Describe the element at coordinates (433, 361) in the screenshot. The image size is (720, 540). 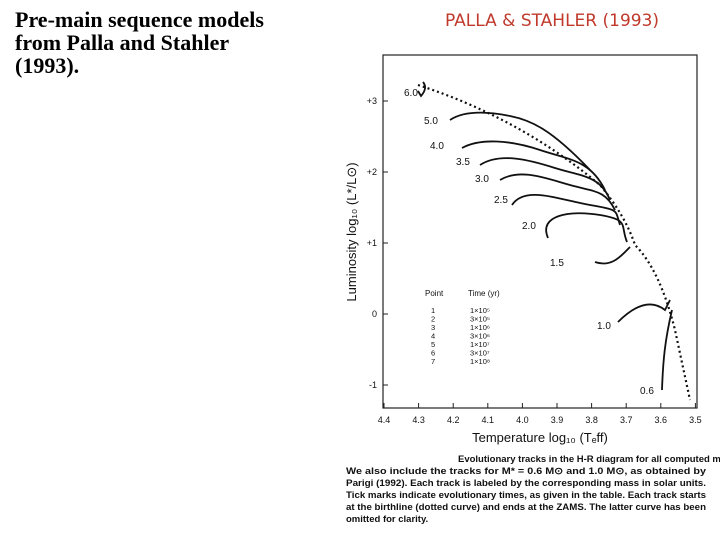
I see `table-cell: 7` at that location.